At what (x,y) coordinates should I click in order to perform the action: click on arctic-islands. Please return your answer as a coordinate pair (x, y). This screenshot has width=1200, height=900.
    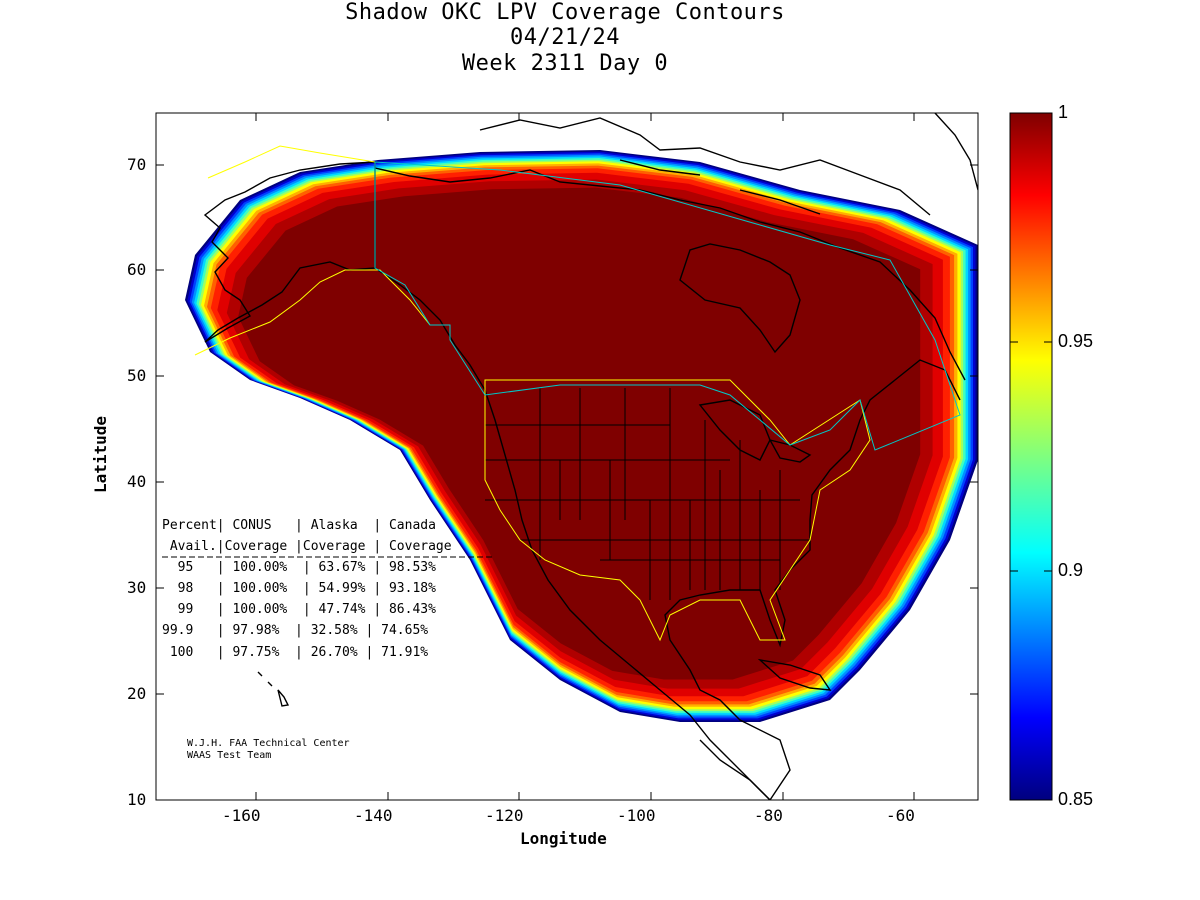
    Looking at the image, I should click on (705, 166).